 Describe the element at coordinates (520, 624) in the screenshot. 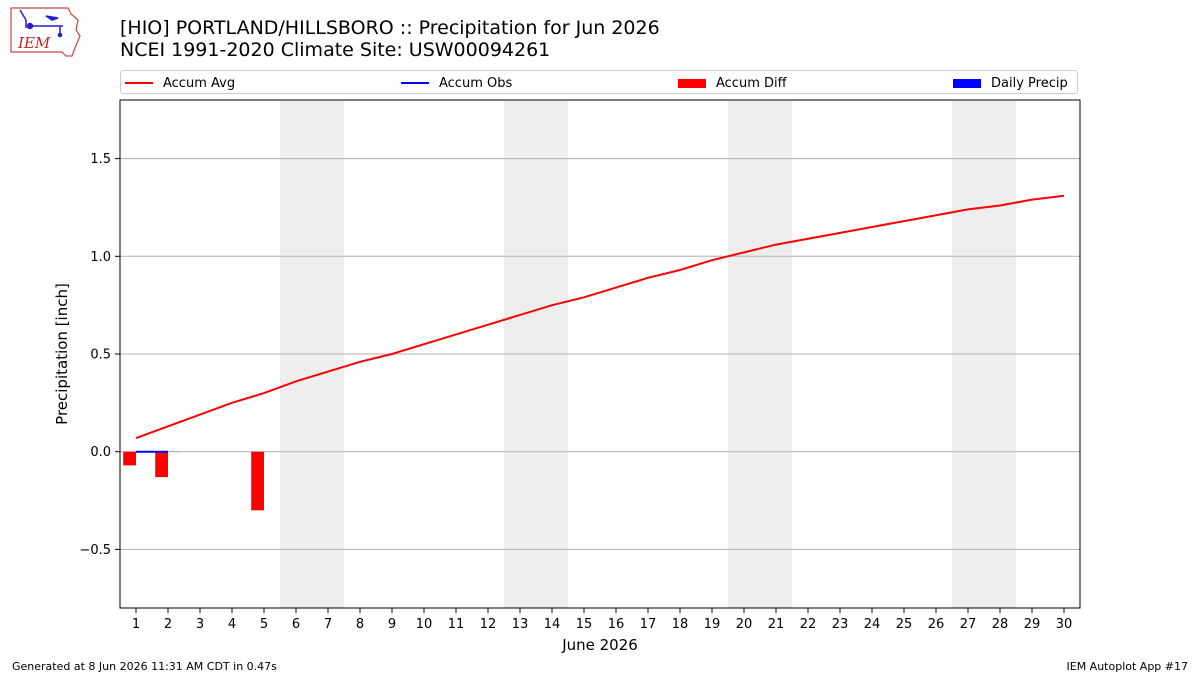

I see `x-tick-label: 13` at that location.